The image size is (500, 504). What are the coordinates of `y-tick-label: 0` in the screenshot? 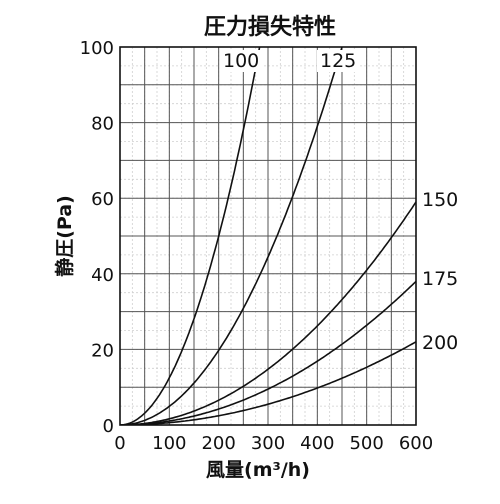 It's located at (108, 426).